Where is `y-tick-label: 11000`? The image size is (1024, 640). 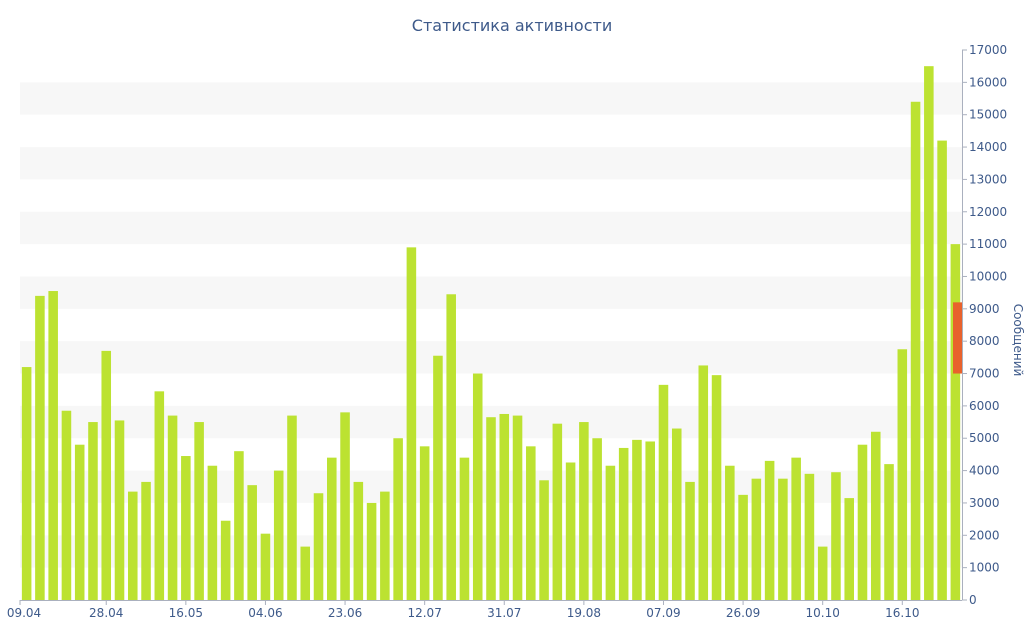 y-tick-label: 11000 is located at coordinates (988, 244).